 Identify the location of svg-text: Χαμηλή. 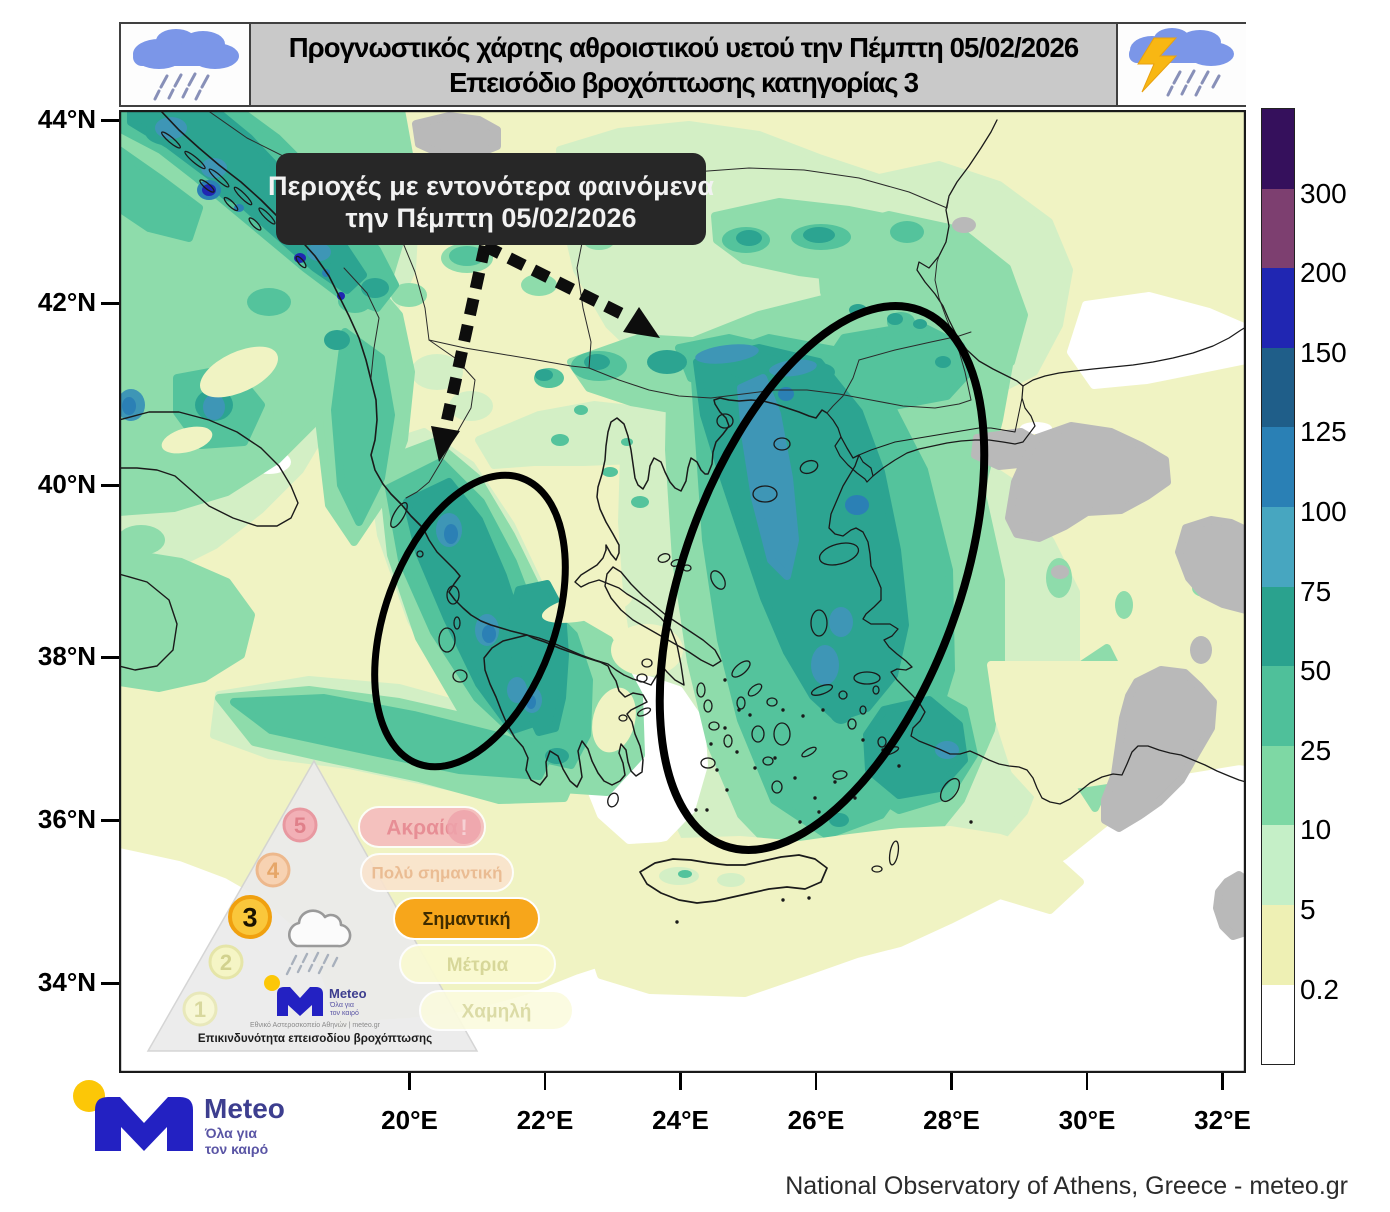
(497, 1011).